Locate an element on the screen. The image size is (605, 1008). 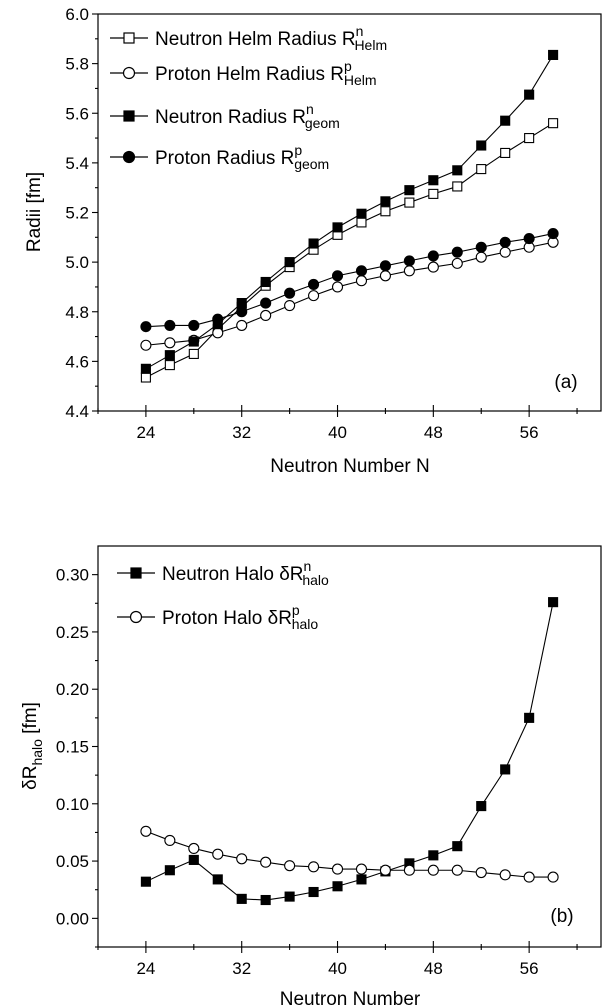
y-axis-label-b-unit: [fm] is located at coordinates (30, 720).